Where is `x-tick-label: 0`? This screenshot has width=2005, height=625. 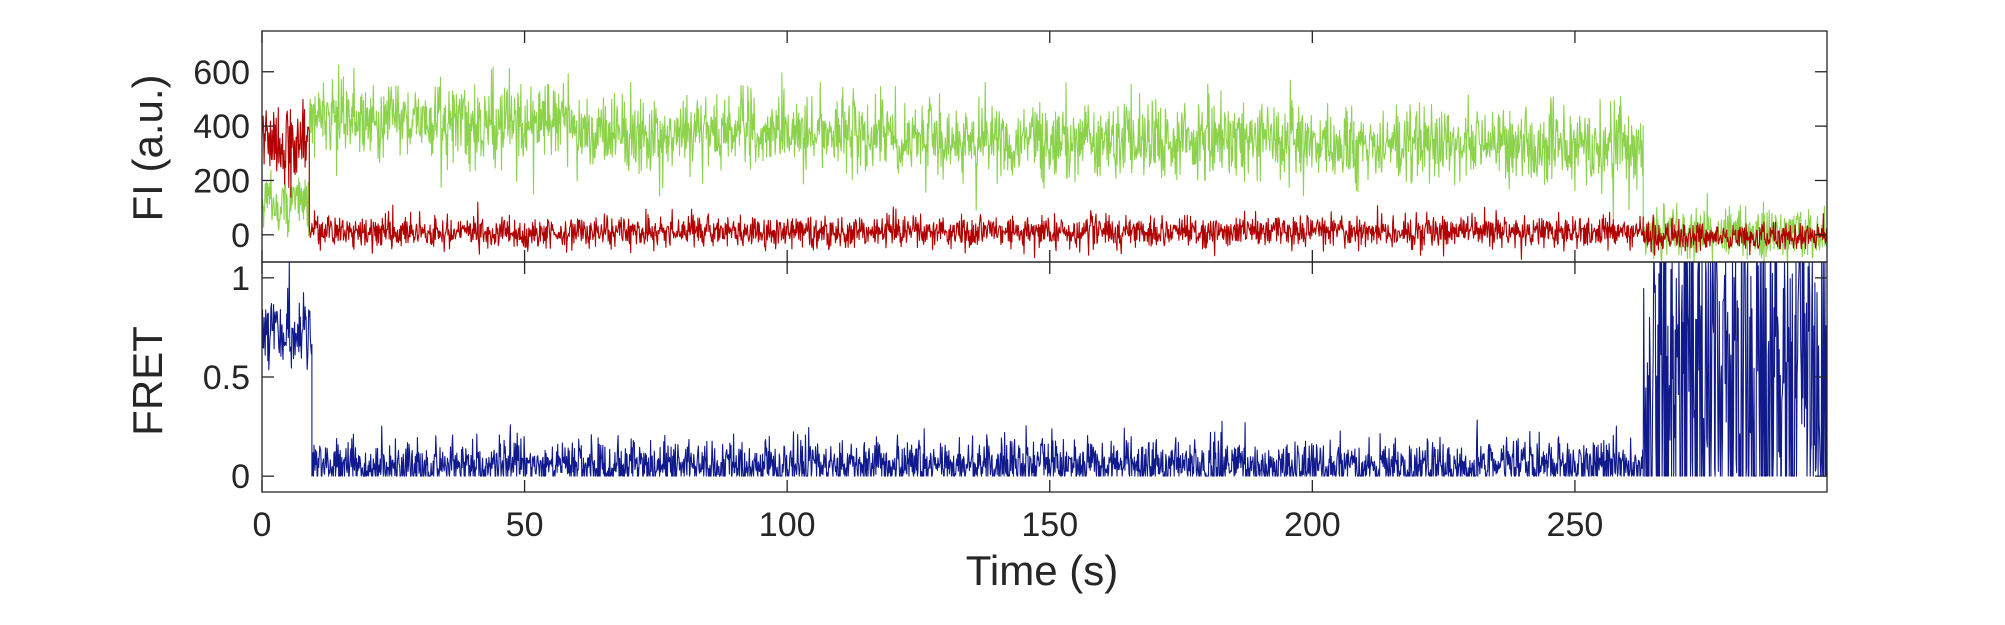 x-tick-label: 0 is located at coordinates (262, 525).